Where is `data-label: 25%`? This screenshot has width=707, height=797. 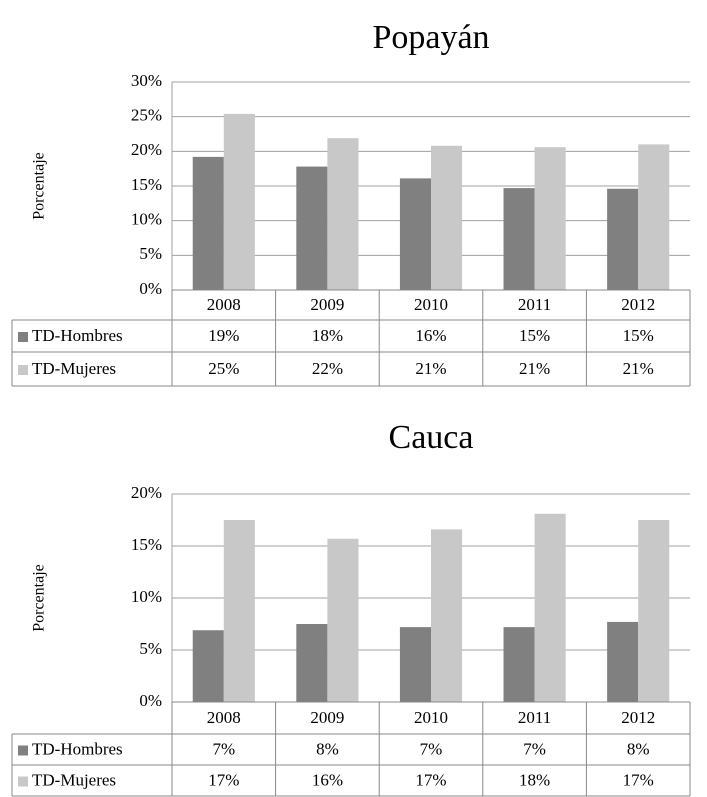
data-label: 25% is located at coordinates (223, 368).